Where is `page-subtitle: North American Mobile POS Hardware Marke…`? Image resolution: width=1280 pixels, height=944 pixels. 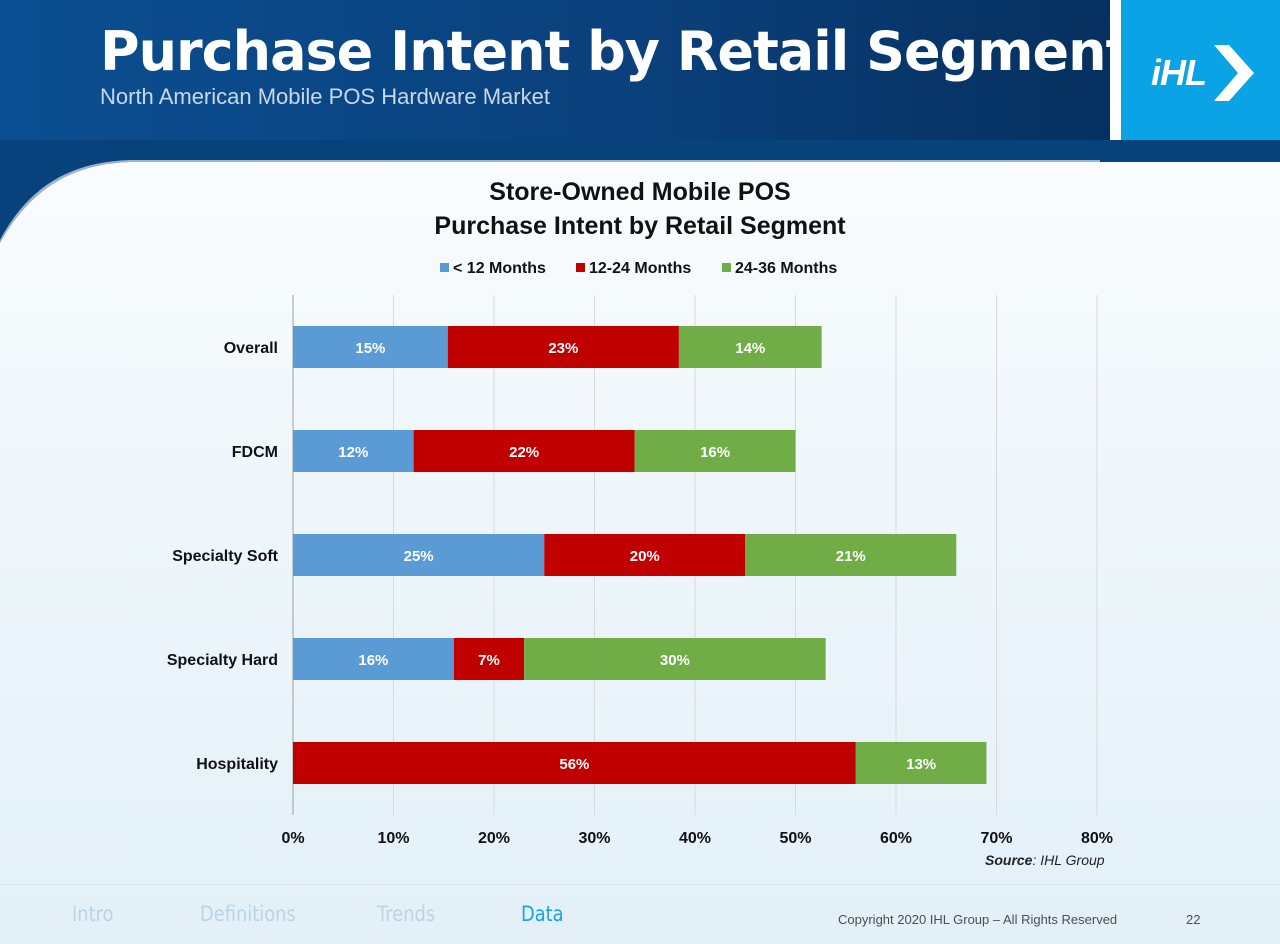
page-subtitle: North American Mobile POS Hardware Marke… is located at coordinates (325, 96).